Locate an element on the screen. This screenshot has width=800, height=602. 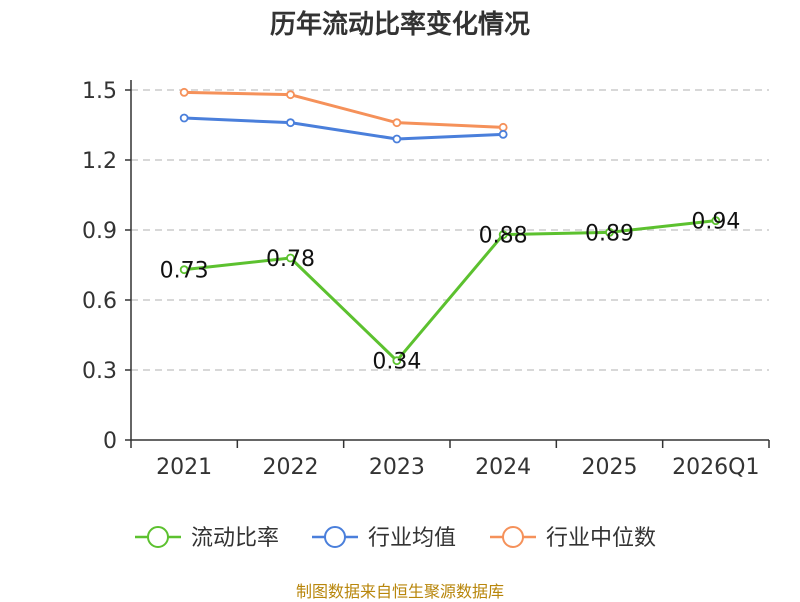
data-label: 0.88 is located at coordinates (503, 236).